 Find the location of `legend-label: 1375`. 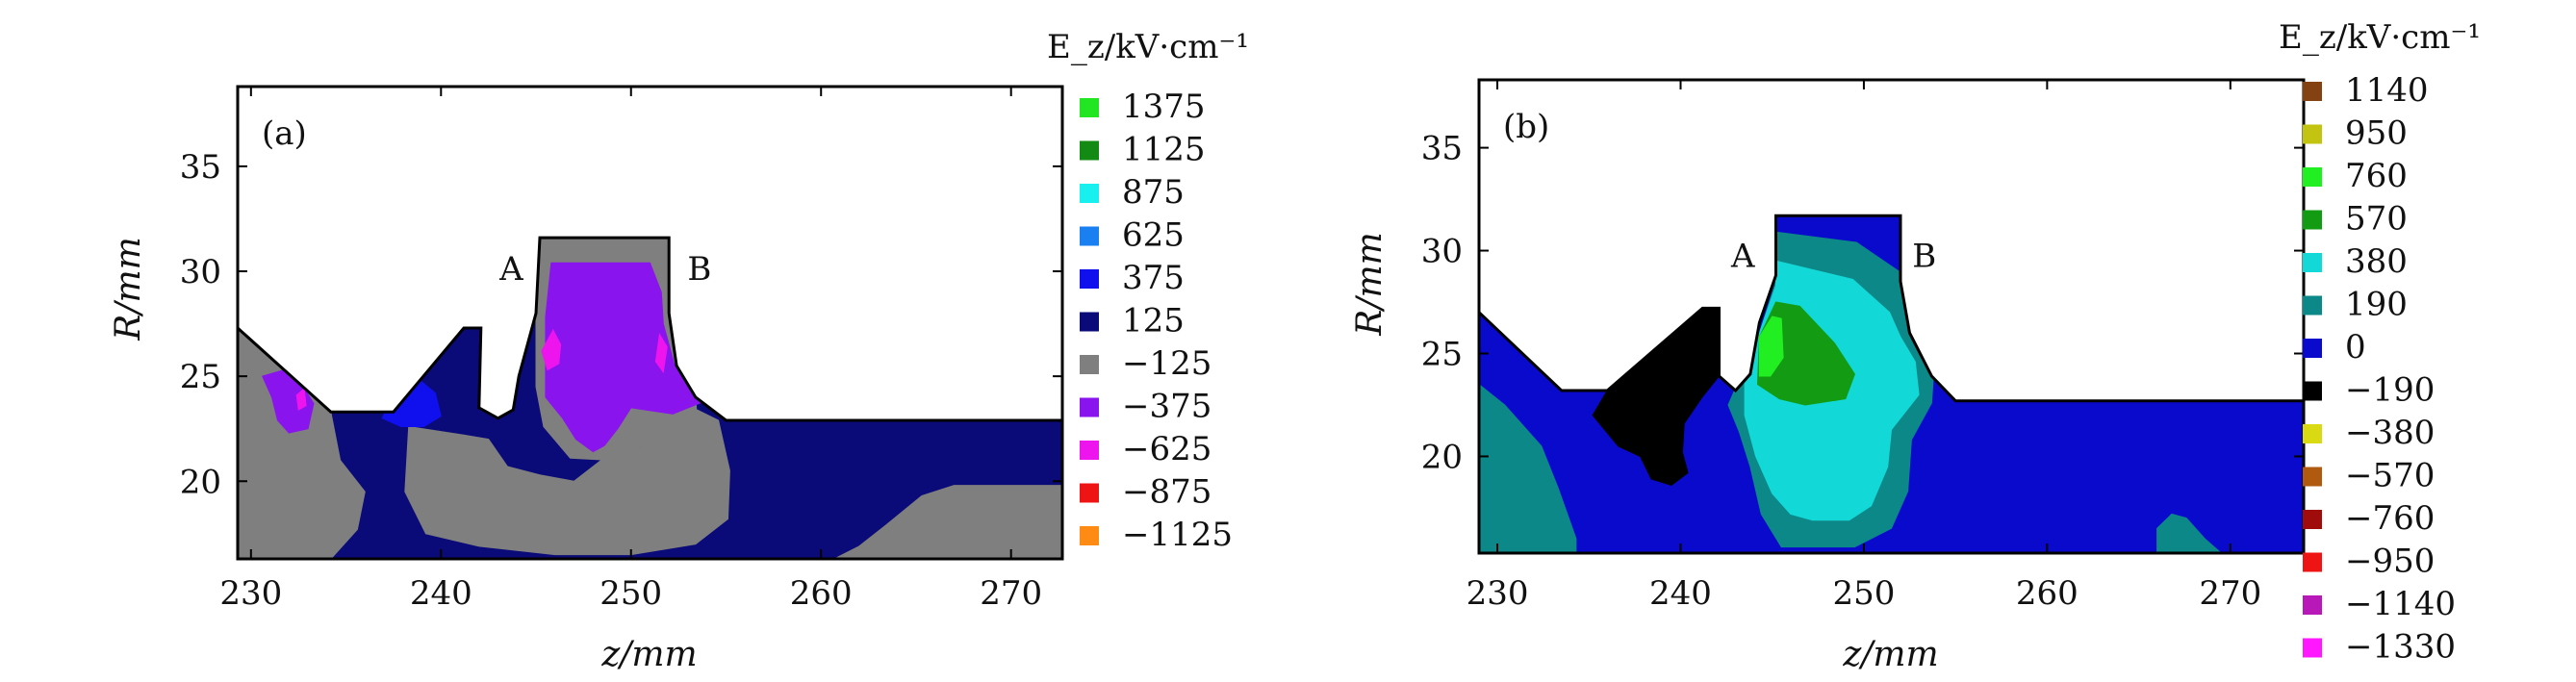

legend-label: 1375 is located at coordinates (1164, 107).